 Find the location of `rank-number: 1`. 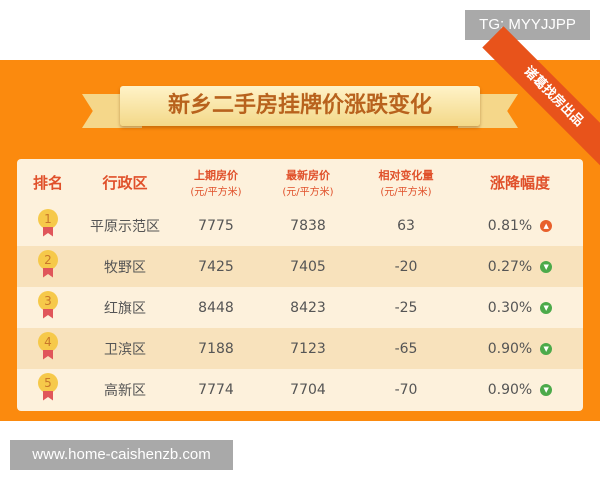

rank-number: 1 is located at coordinates (48, 218).